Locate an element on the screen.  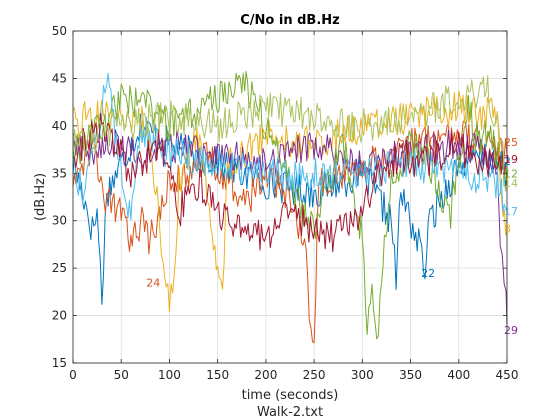
x-tick-label: 200 is located at coordinates (265, 375).